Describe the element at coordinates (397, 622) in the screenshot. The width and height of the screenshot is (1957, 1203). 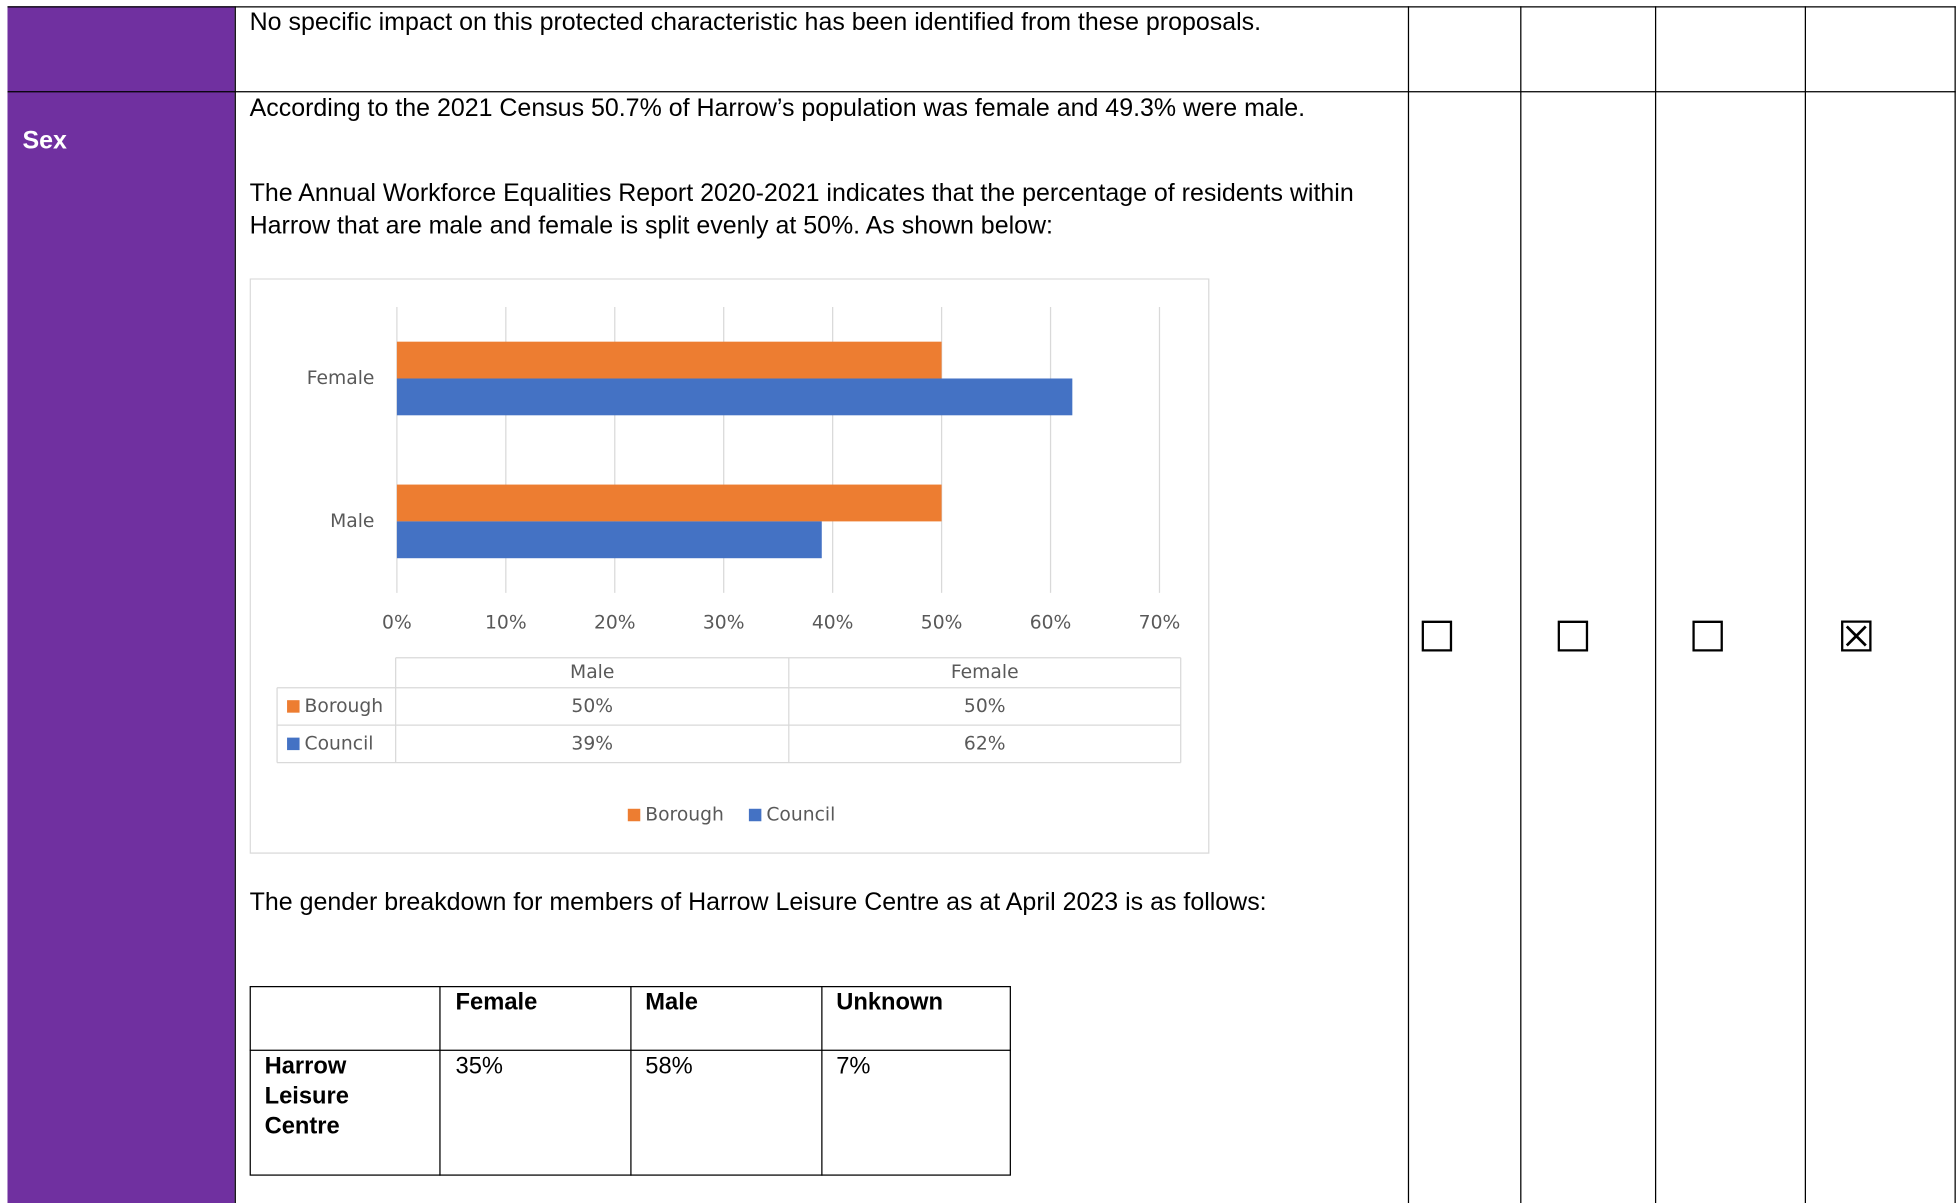
I see `x-tick-label: 0%` at that location.